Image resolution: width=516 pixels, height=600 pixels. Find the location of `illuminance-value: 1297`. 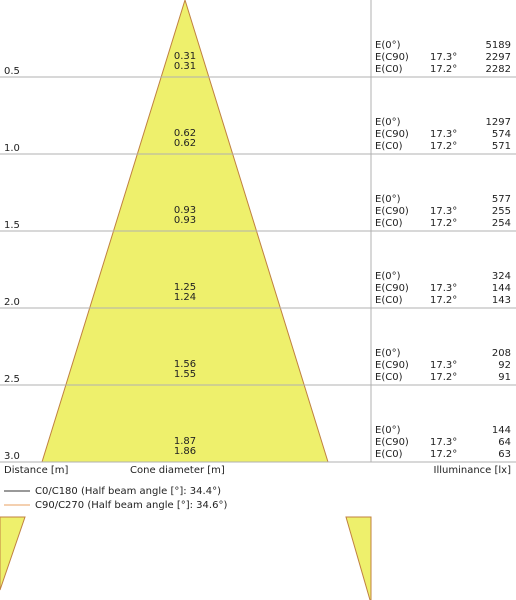

illuminance-value: 1297 is located at coordinates (498, 122).